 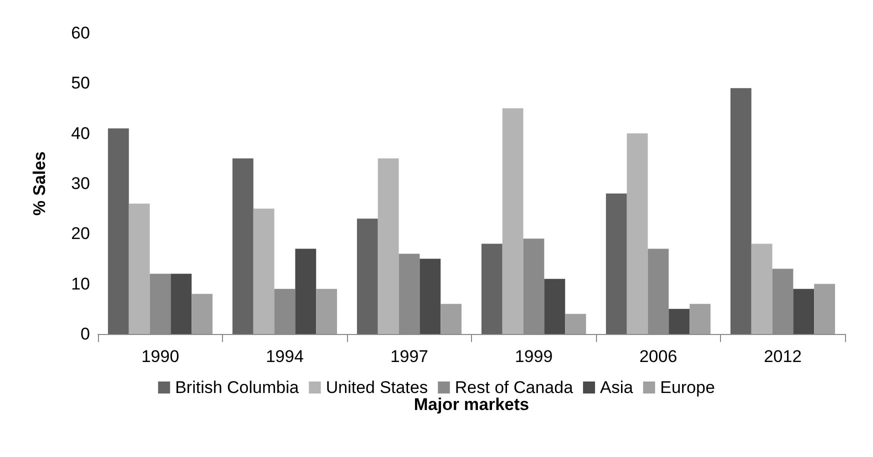 I want to click on x-tick-label: 1997, so click(x=409, y=356).